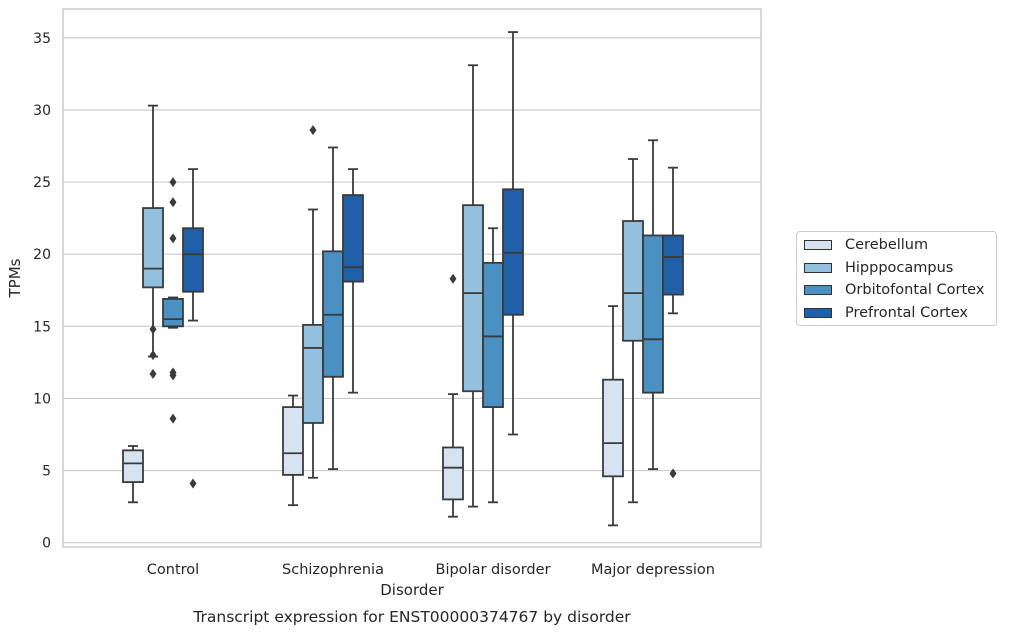  What do you see at coordinates (915, 290) in the screenshot?
I see `legend-label: Orbitofontal Cortex` at bounding box center [915, 290].